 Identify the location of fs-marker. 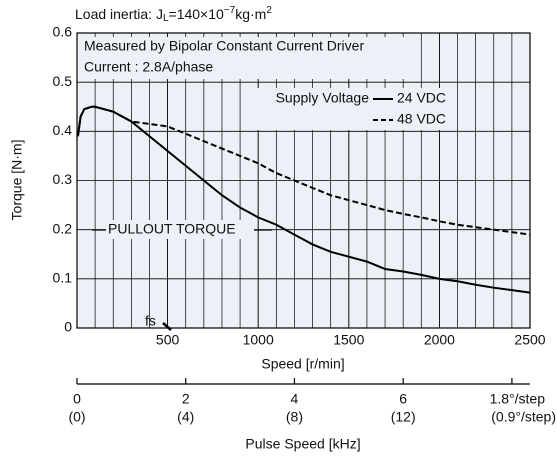
(167, 326).